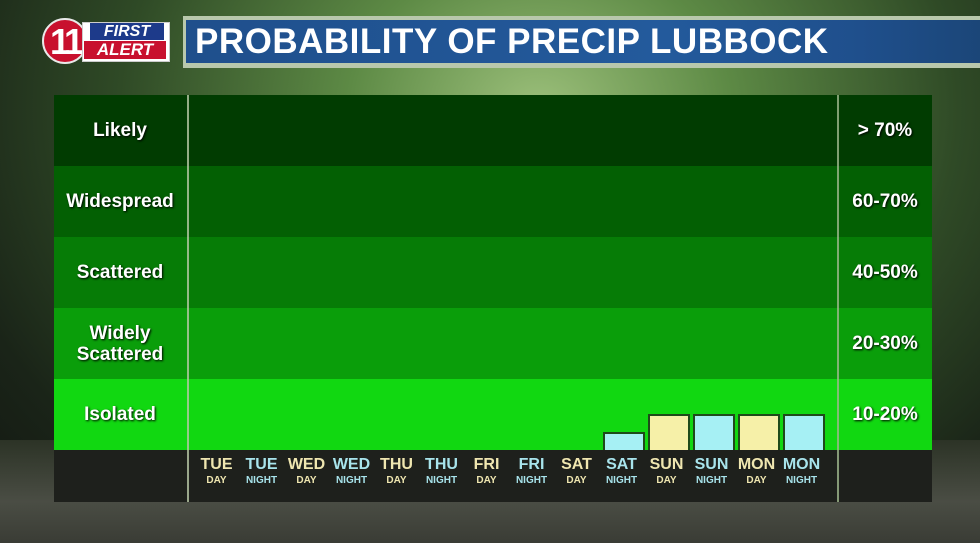 The image size is (980, 543). I want to click on band-label: Widespread, so click(120, 201).